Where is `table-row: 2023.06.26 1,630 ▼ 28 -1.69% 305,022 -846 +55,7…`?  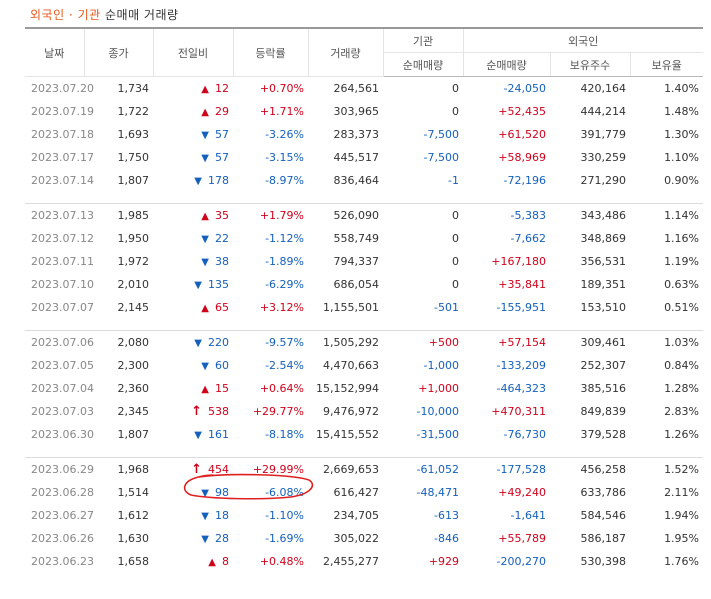 table-row: 2023.06.26 1,630 ▼ 28 -1.69% 305,022 -846 +55,7… is located at coordinates (364, 538).